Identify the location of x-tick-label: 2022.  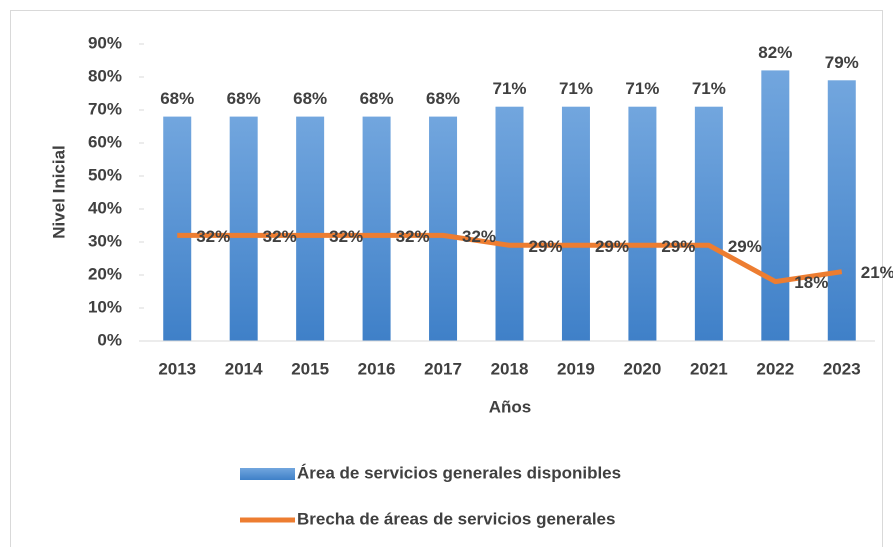
(775, 368).